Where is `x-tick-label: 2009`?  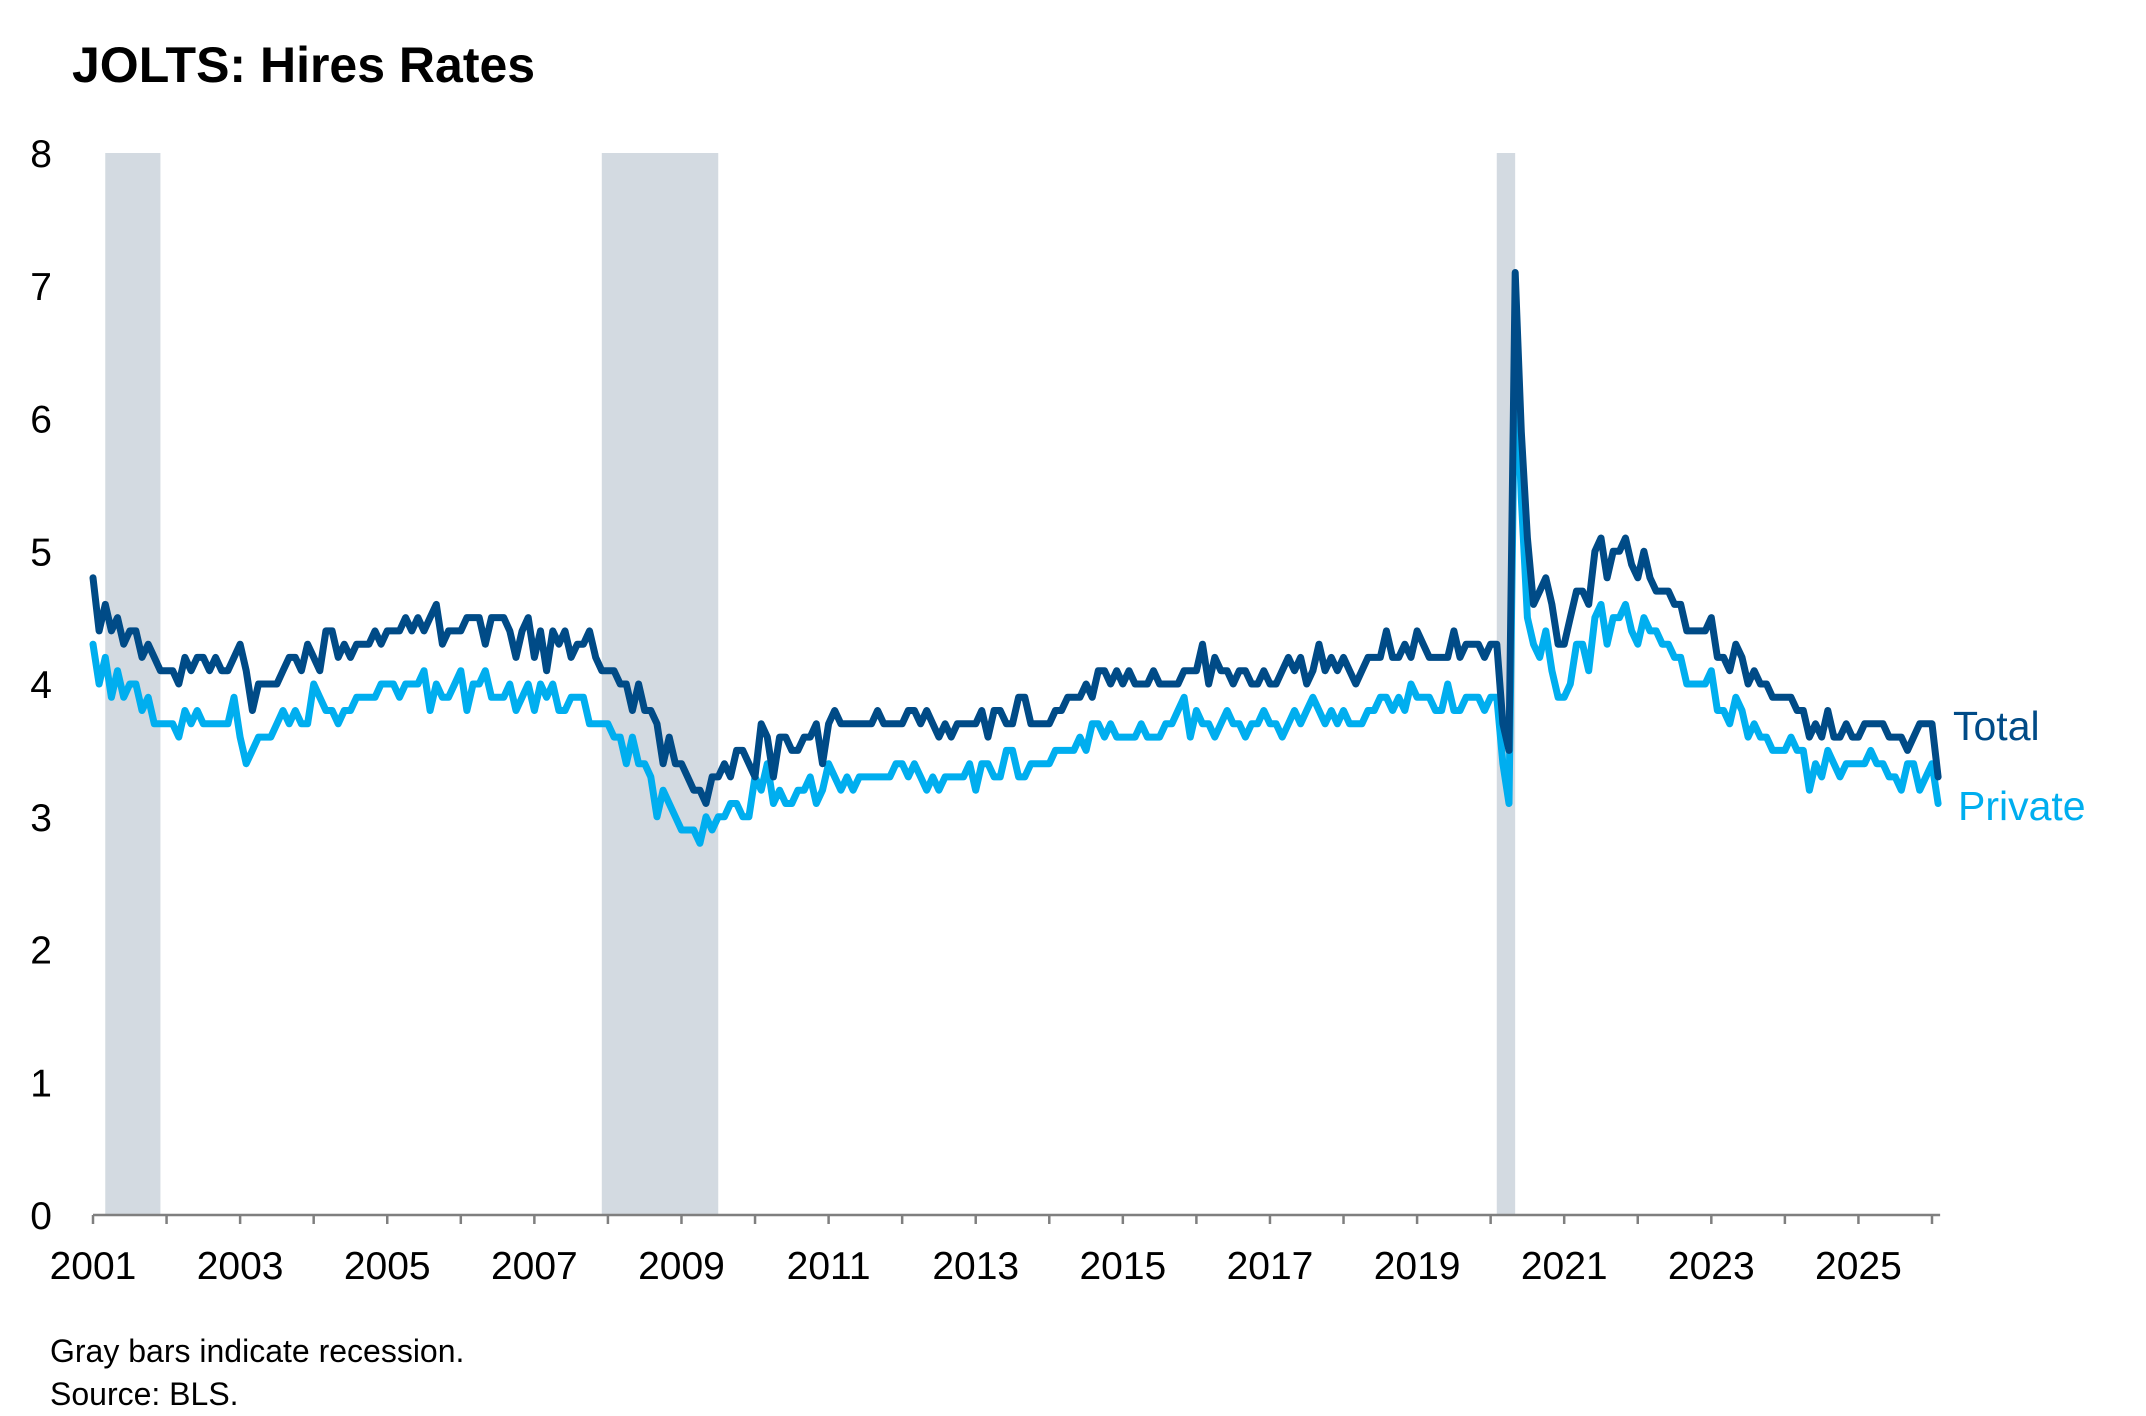
x-tick-label: 2009 is located at coordinates (681, 1266).